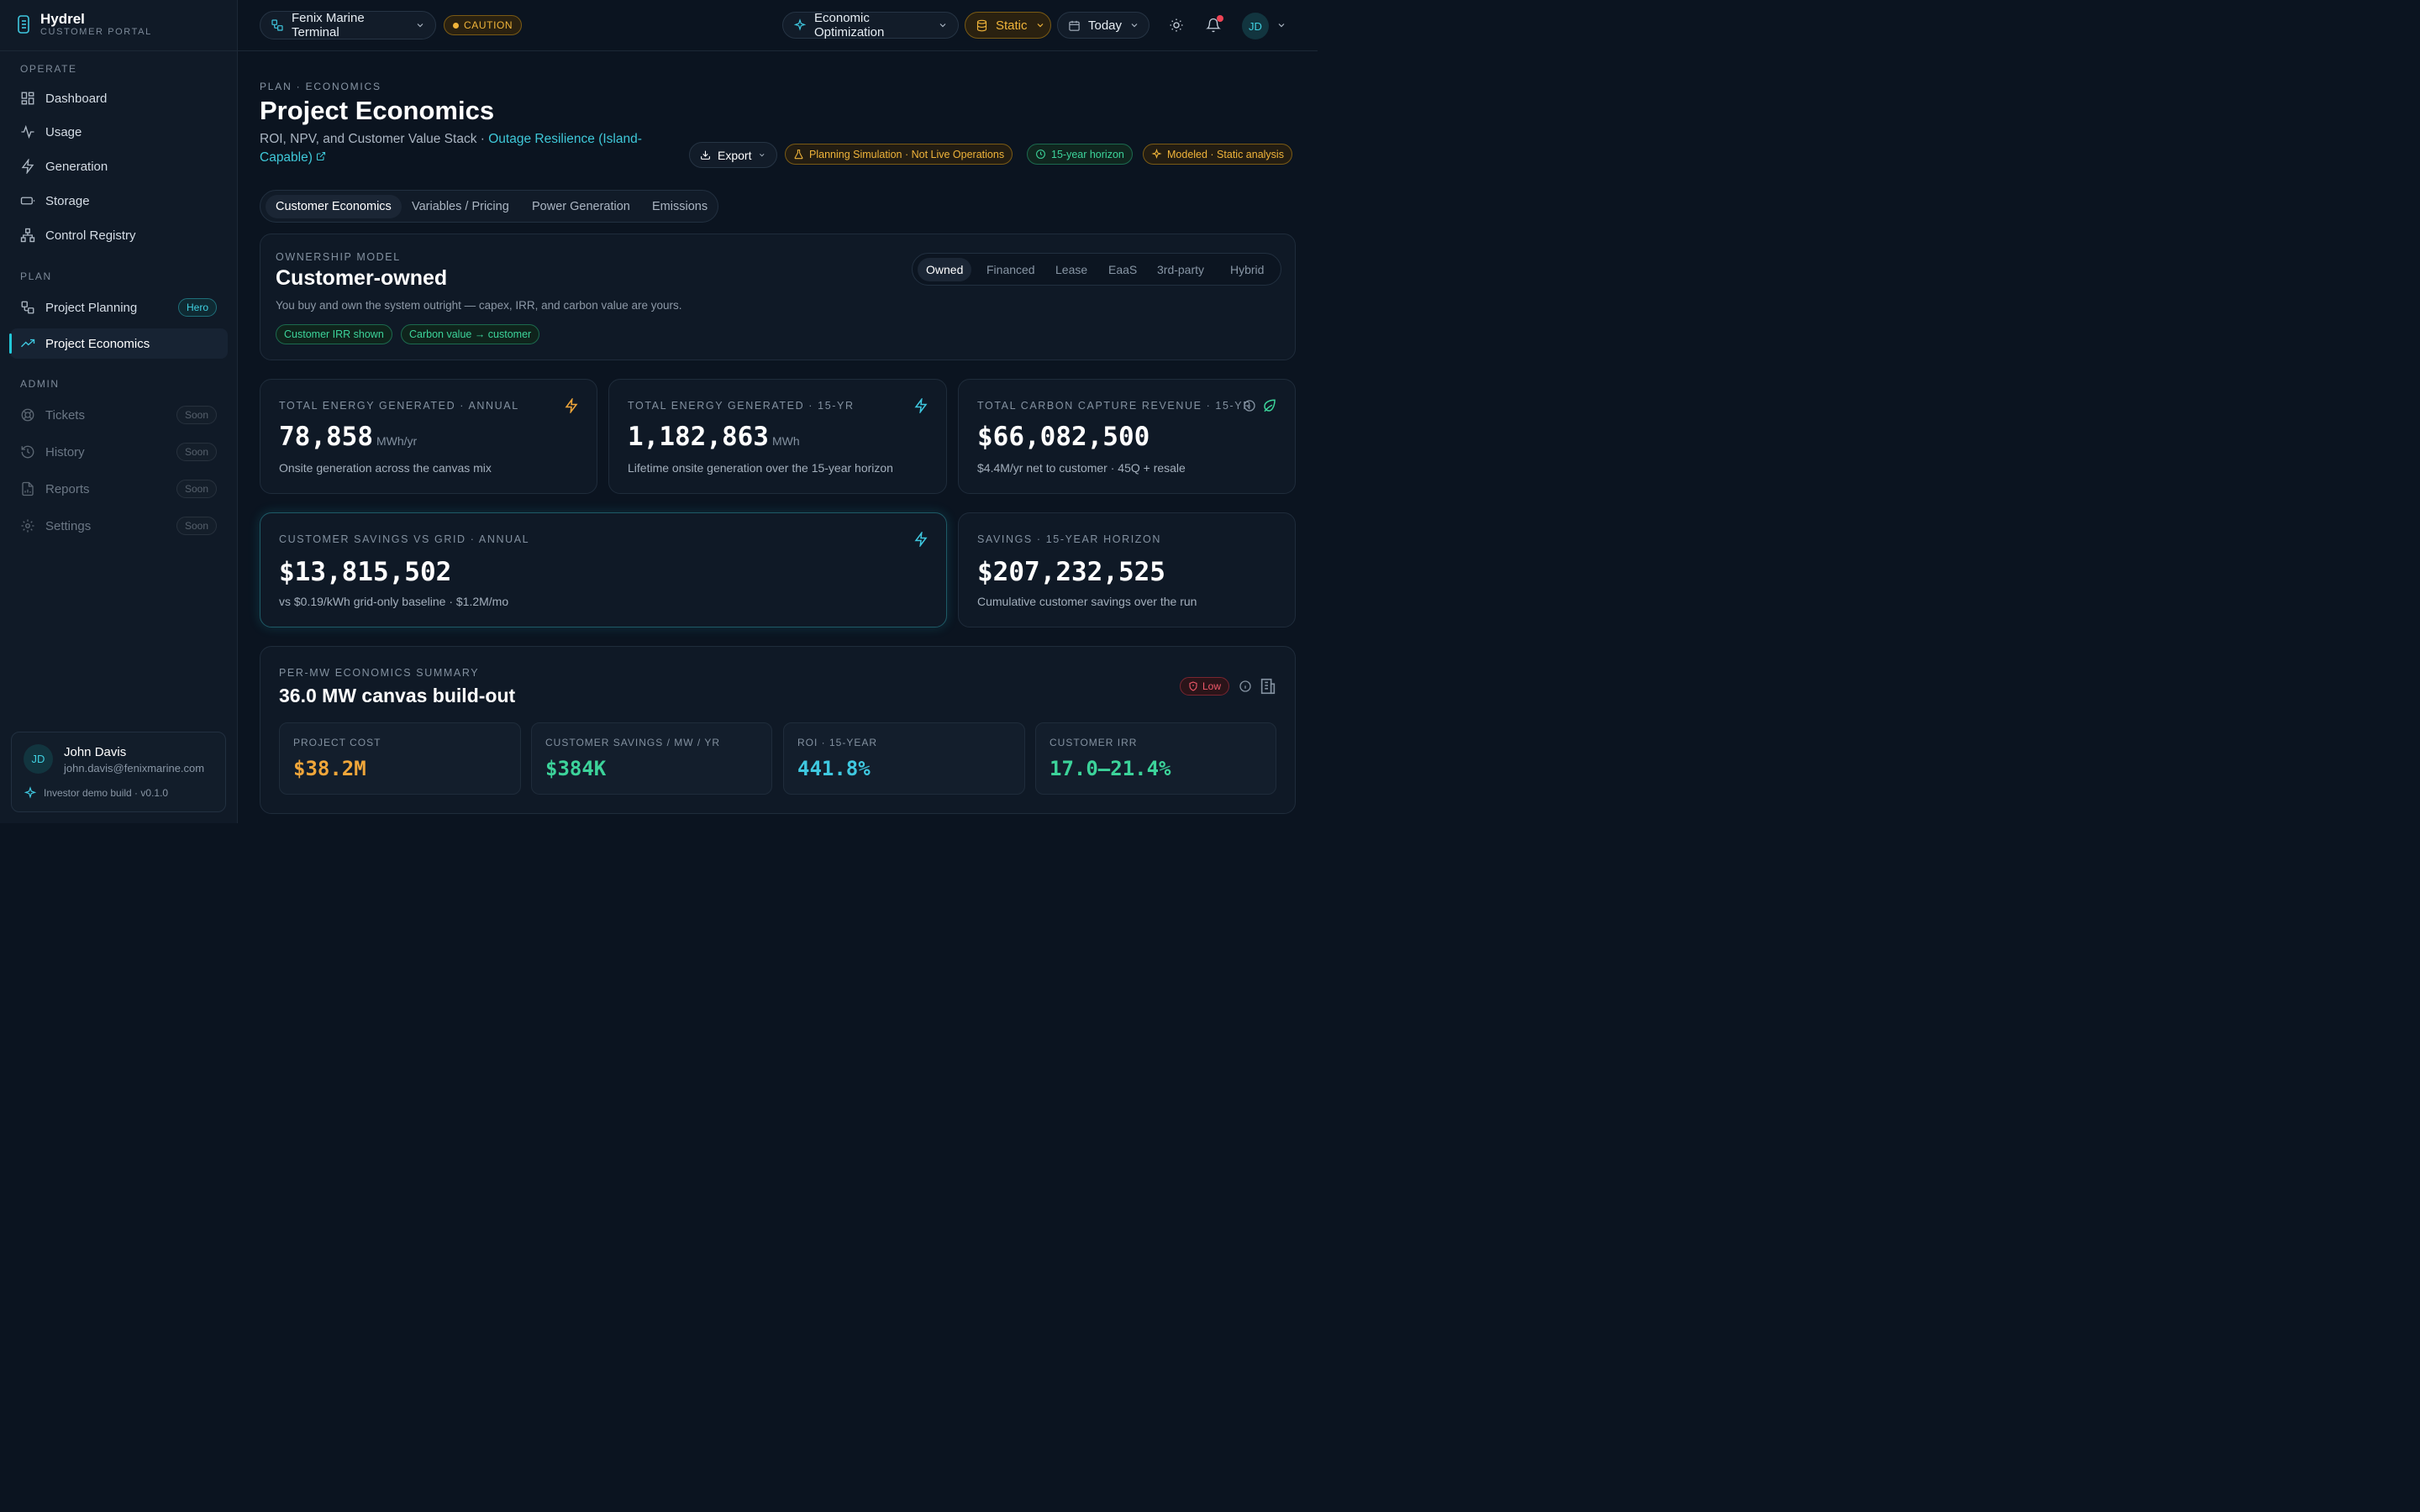 Image resolution: width=2420 pixels, height=1512 pixels. Describe the element at coordinates (119, 452) in the screenshot. I see `sidebar-item-history: History Soon` at that location.